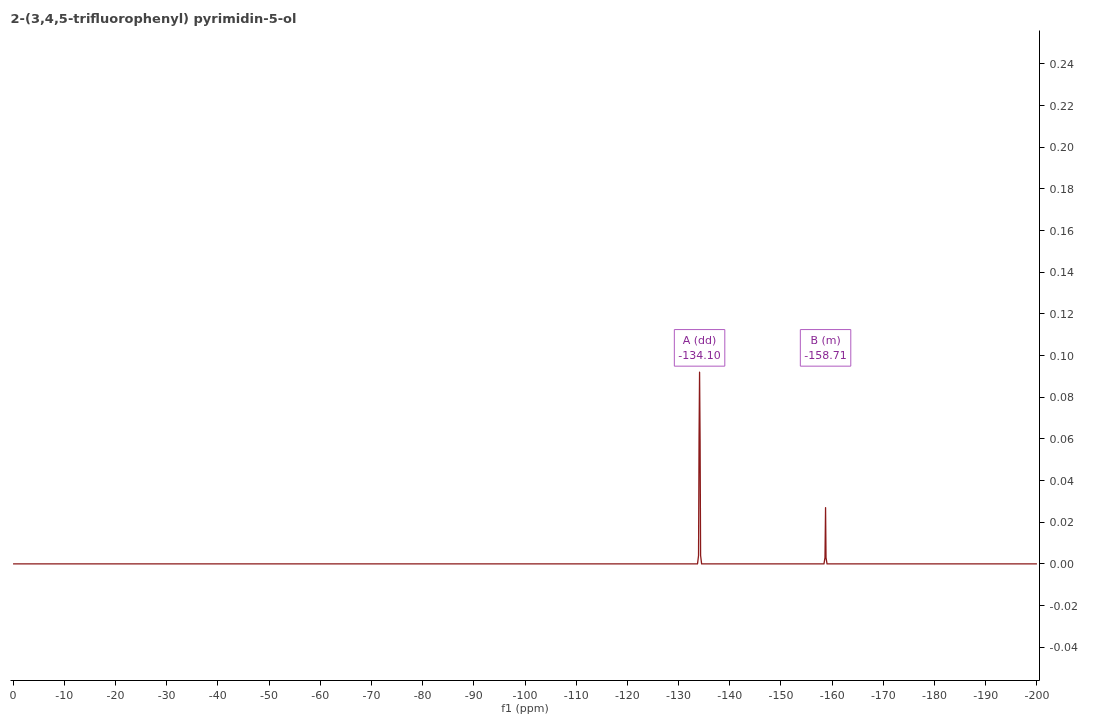 This screenshot has width=1099, height=717. I want to click on y-tick-label: 0.06, so click(1061, 439).